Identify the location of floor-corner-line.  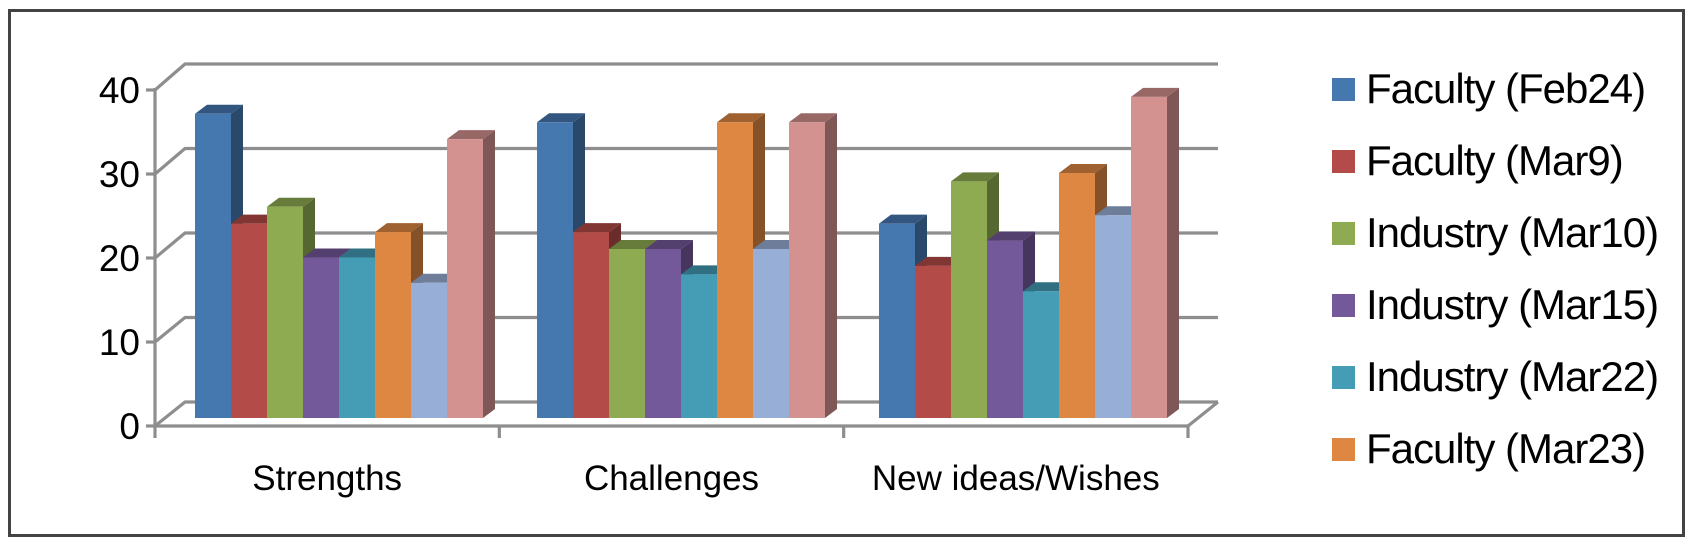
(1203, 414).